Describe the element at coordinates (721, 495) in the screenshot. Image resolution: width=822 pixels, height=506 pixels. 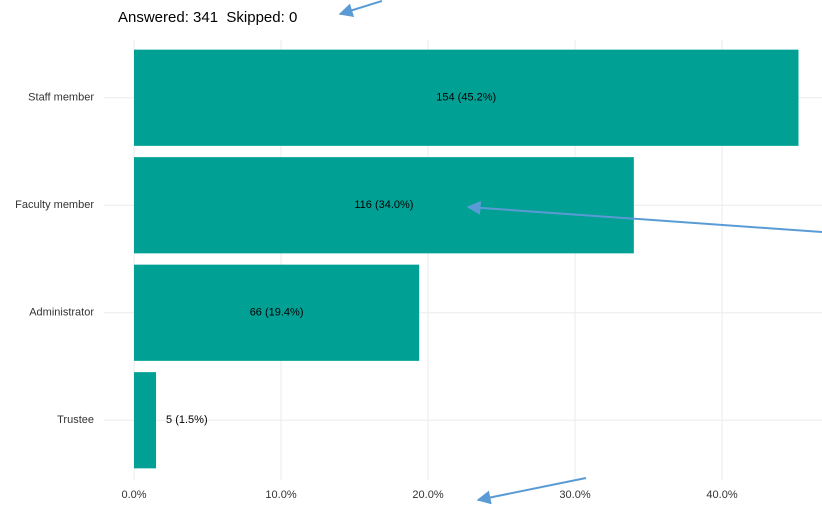
I see `x-tick-label: 40.0%` at that location.